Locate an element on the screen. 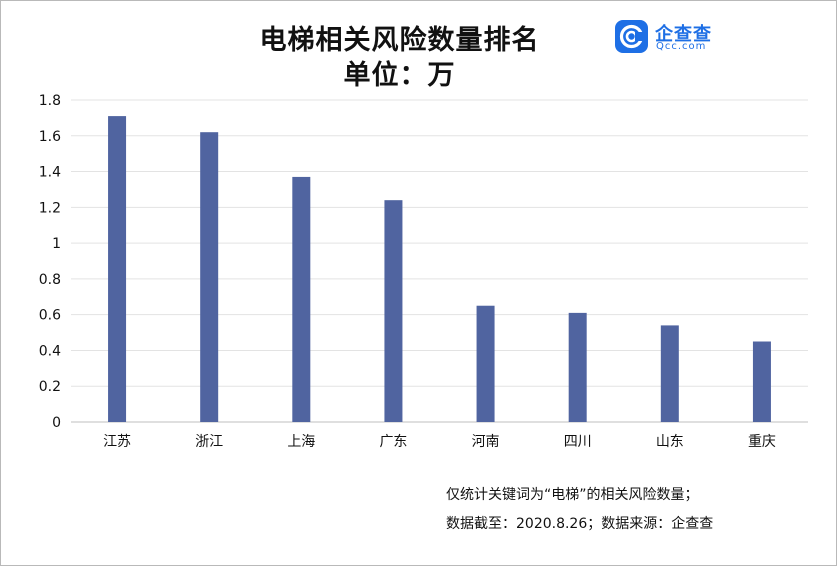 This screenshot has width=837, height=567. y-tick-label: 0.6 is located at coordinates (50, 316).